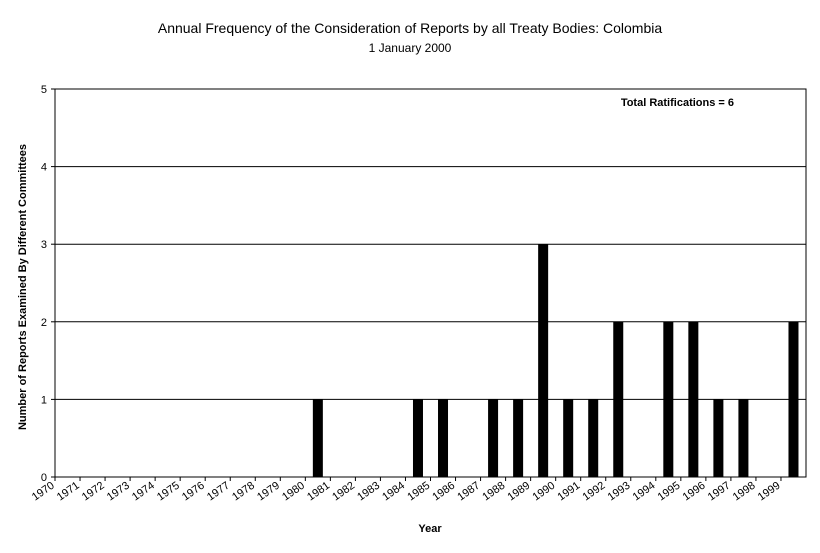 The image size is (820, 553). I want to click on x-tick-label-1976: 1976, so click(193, 492).